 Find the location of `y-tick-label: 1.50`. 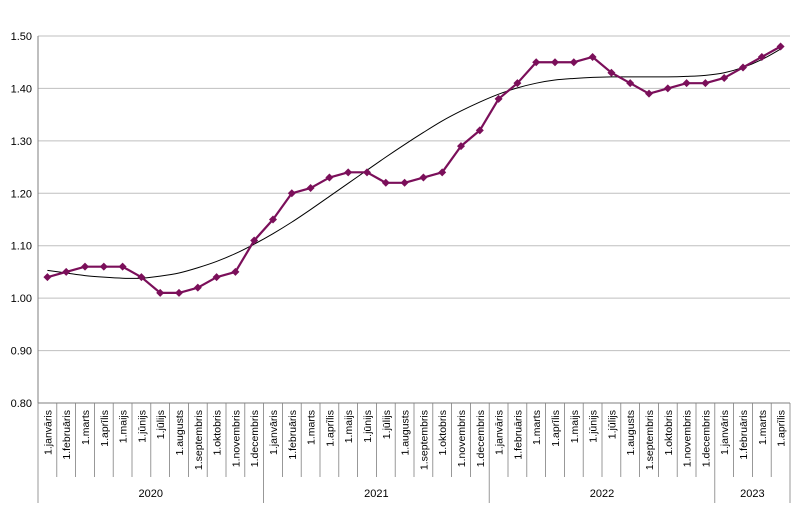

y-tick-label: 1.50 is located at coordinates (21, 37).